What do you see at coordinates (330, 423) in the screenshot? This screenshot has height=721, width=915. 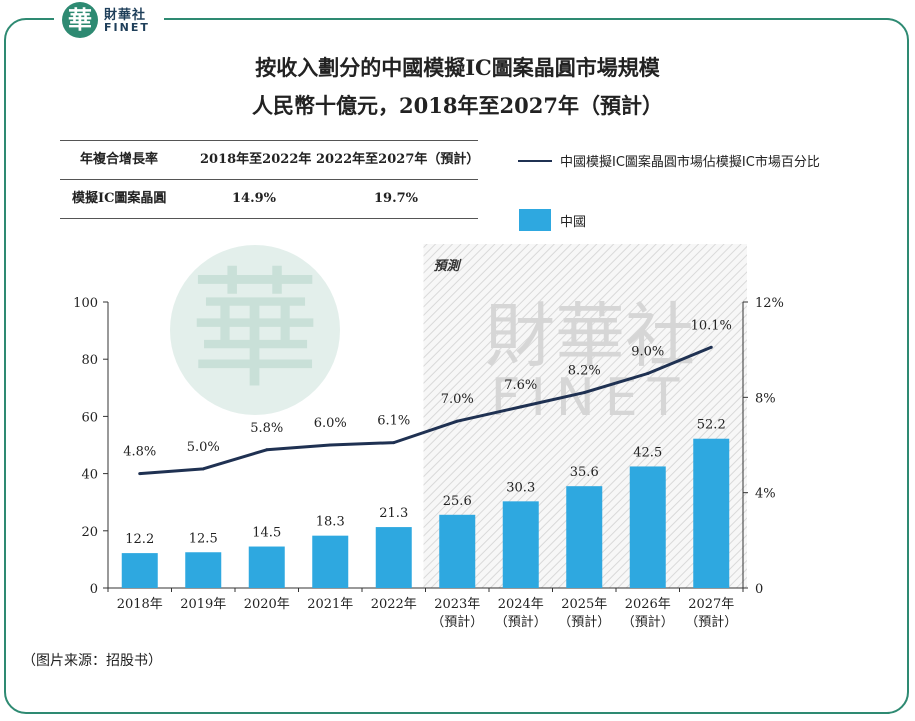 I see `line-value-label: 6.0%` at bounding box center [330, 423].